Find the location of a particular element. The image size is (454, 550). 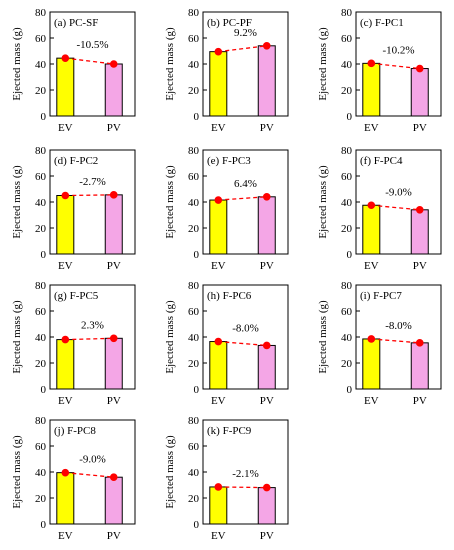

percent-change-label: -10.5% is located at coordinates (92, 45).